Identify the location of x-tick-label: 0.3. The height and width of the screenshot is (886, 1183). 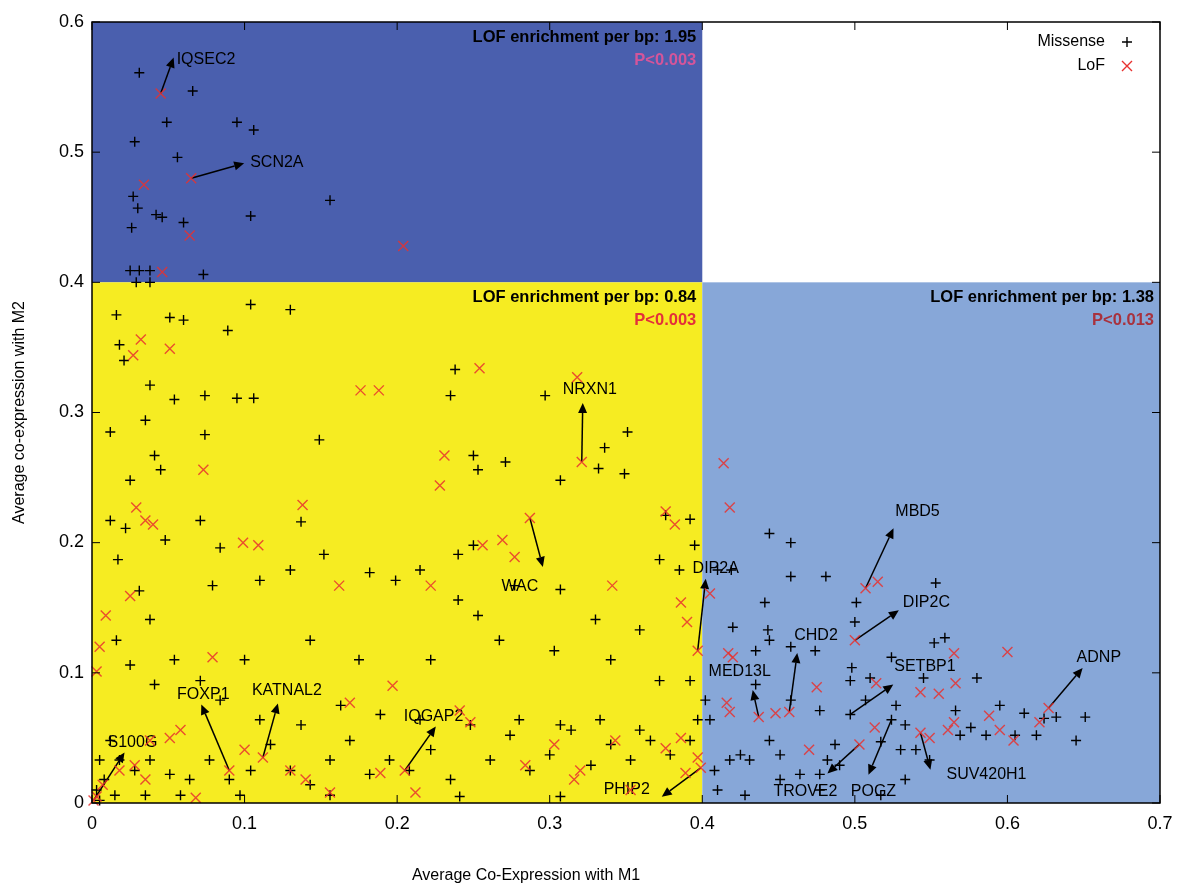
(550, 823).